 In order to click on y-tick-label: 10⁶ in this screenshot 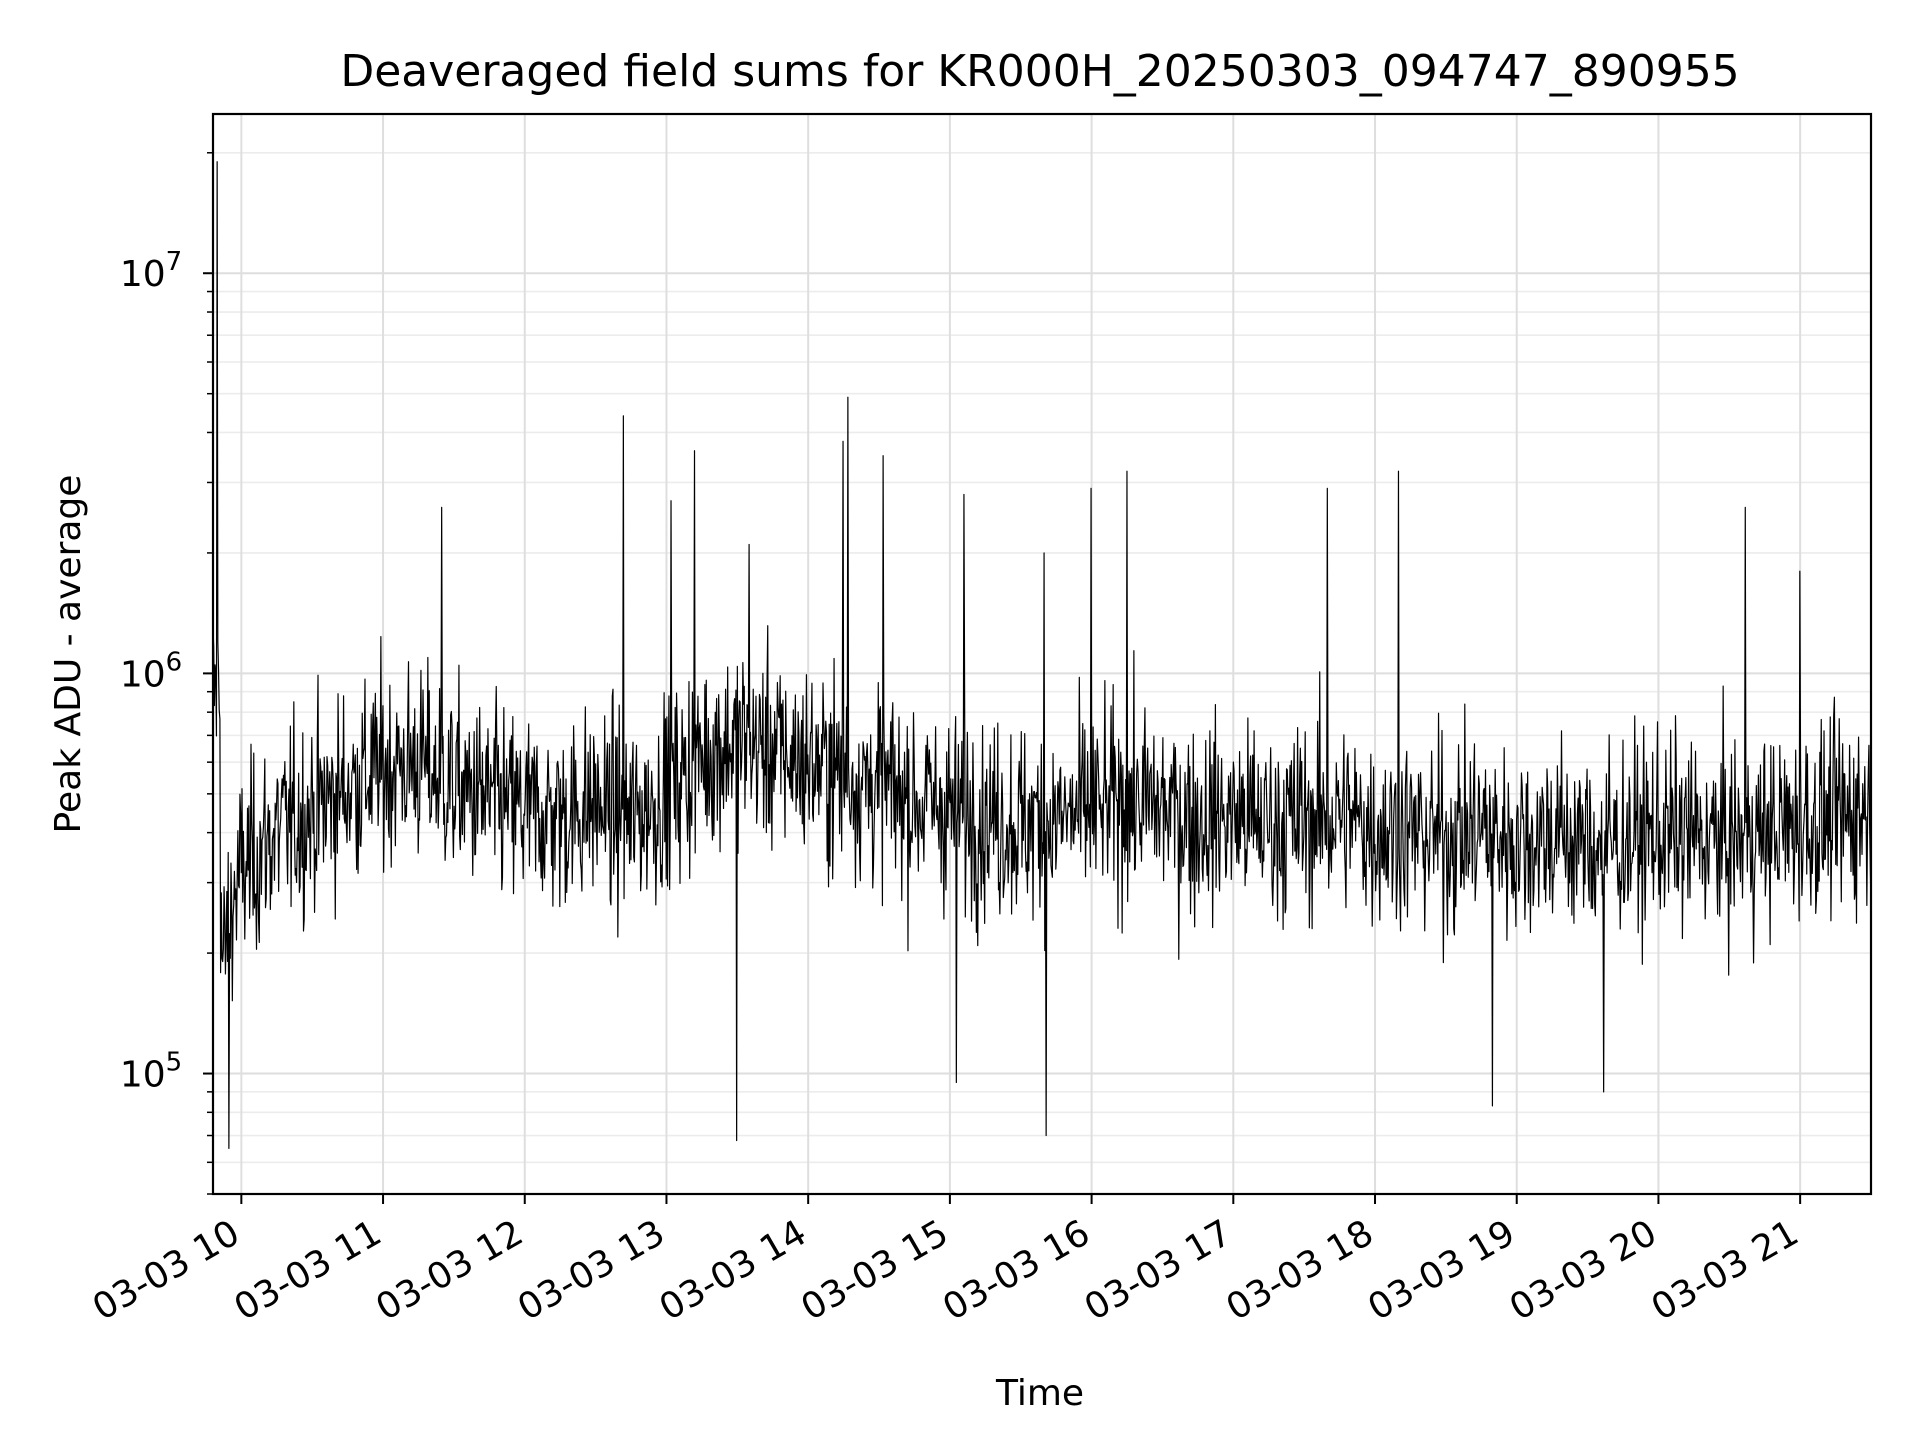, I will do `click(151, 671)`.